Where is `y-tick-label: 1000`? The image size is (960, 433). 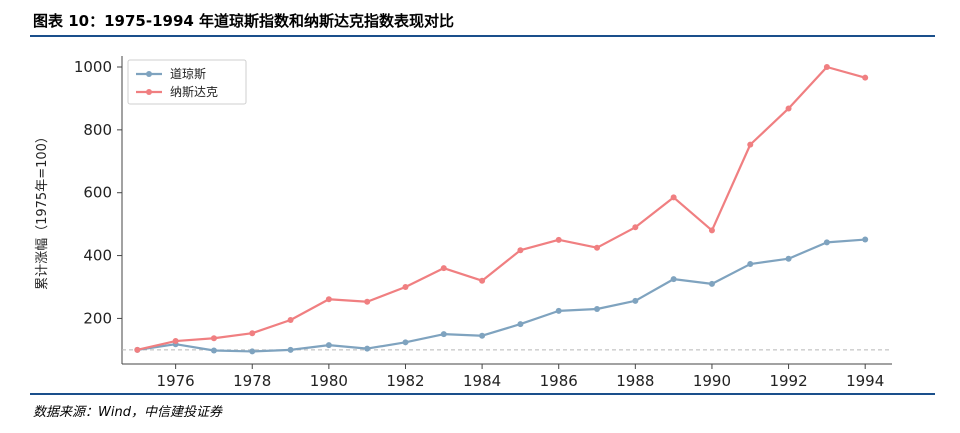
y-tick-label: 1000 is located at coordinates (93, 67).